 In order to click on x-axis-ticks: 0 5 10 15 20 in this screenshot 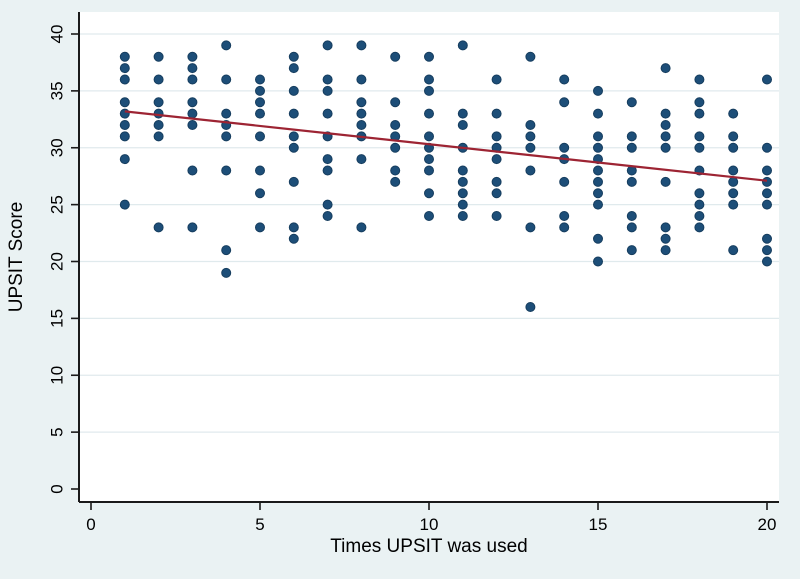, I will do `click(431, 518)`.